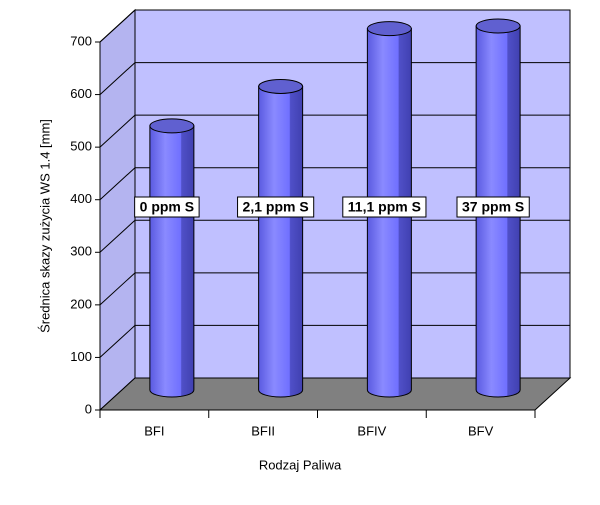 The image size is (600, 505). Describe the element at coordinates (81, 198) in the screenshot. I see `y-tick-label: 400` at that location.